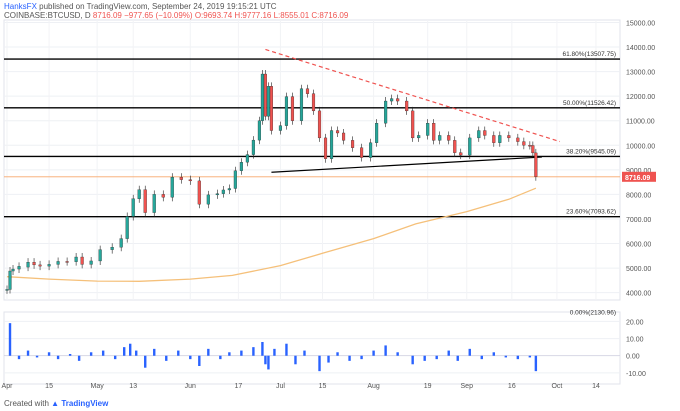 This screenshot has height=411, width=680. Describe the element at coordinates (640, 23) in the screenshot. I see `y-tick-label: 15000.00` at that location.